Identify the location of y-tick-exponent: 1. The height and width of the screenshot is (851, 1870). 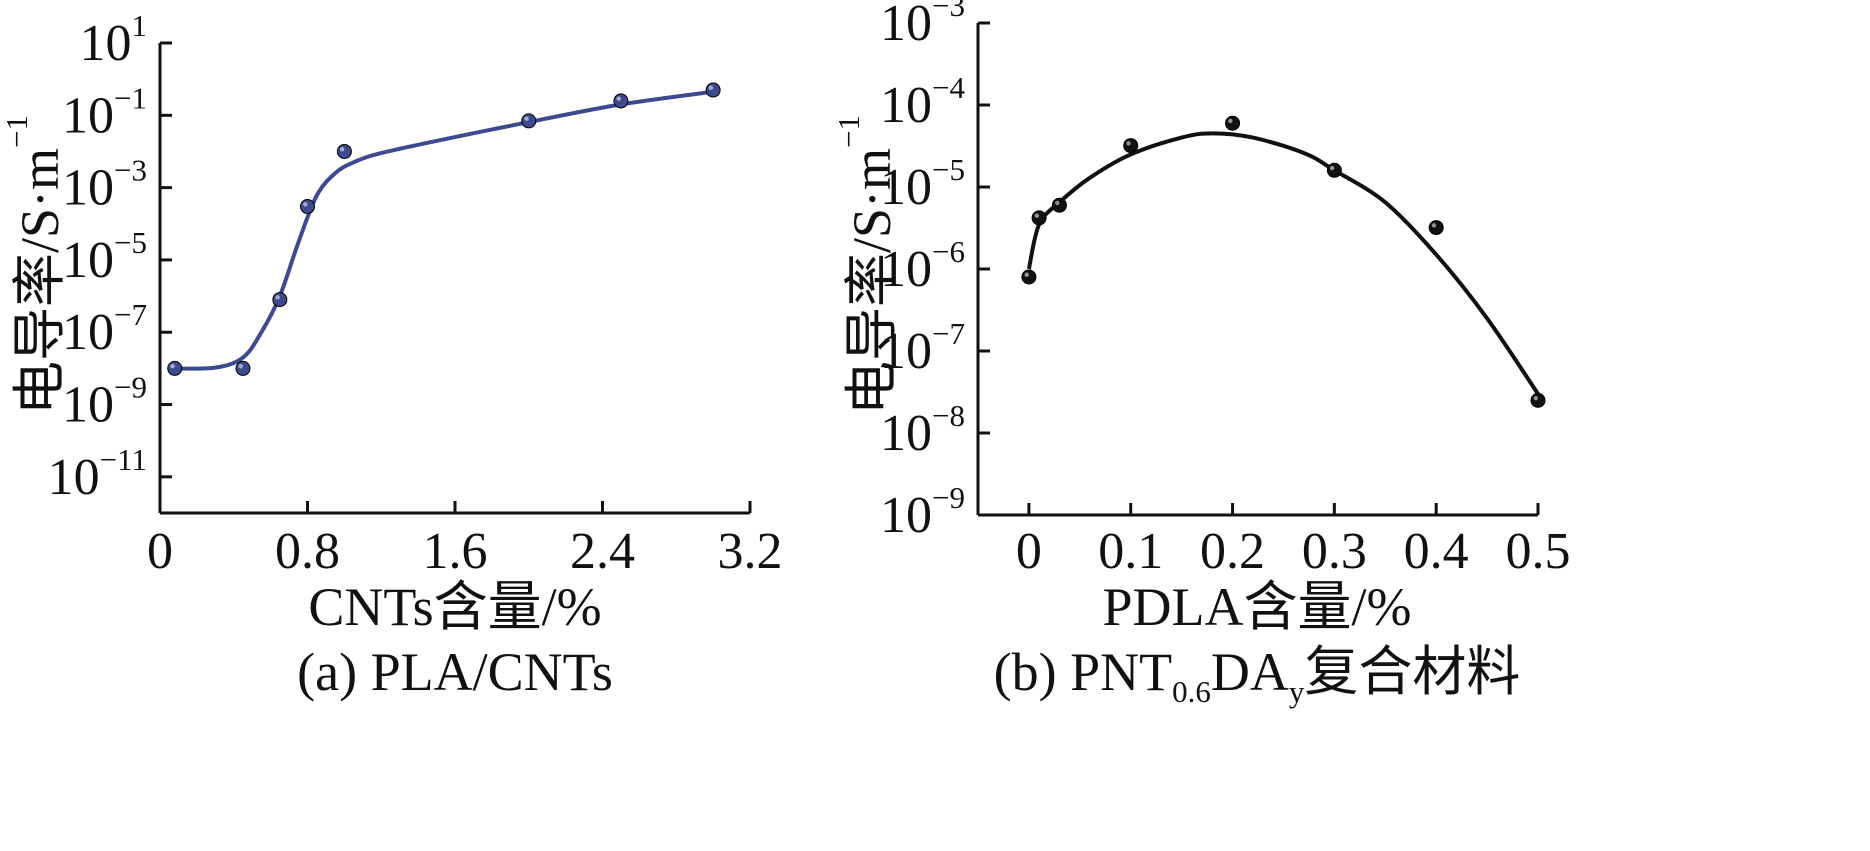
(140, 25).